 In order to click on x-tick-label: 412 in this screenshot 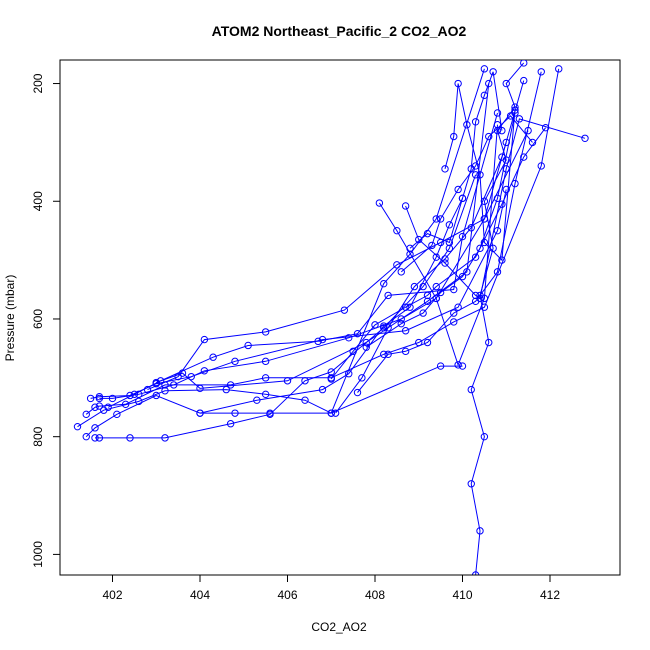, I will do `click(550, 595)`.